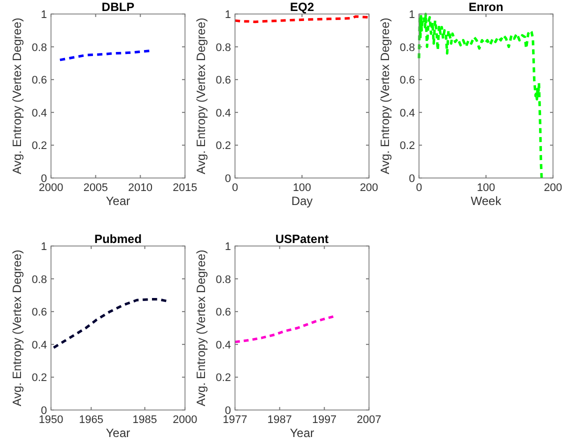  Describe the element at coordinates (95, 188) in the screenshot. I see `x-tick-label: 2005` at that location.